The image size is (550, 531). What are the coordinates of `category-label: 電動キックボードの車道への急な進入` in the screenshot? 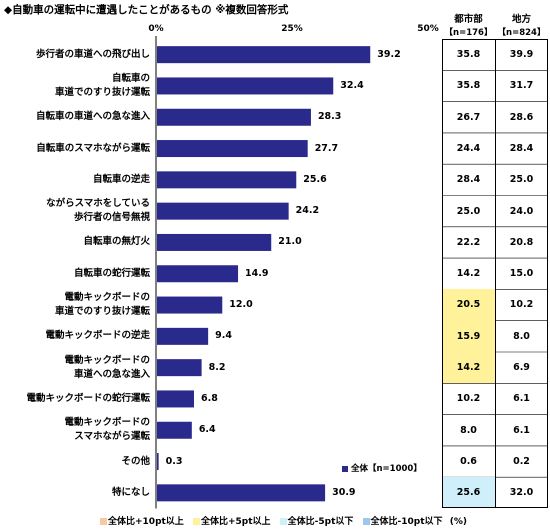 It's located at (107, 368).